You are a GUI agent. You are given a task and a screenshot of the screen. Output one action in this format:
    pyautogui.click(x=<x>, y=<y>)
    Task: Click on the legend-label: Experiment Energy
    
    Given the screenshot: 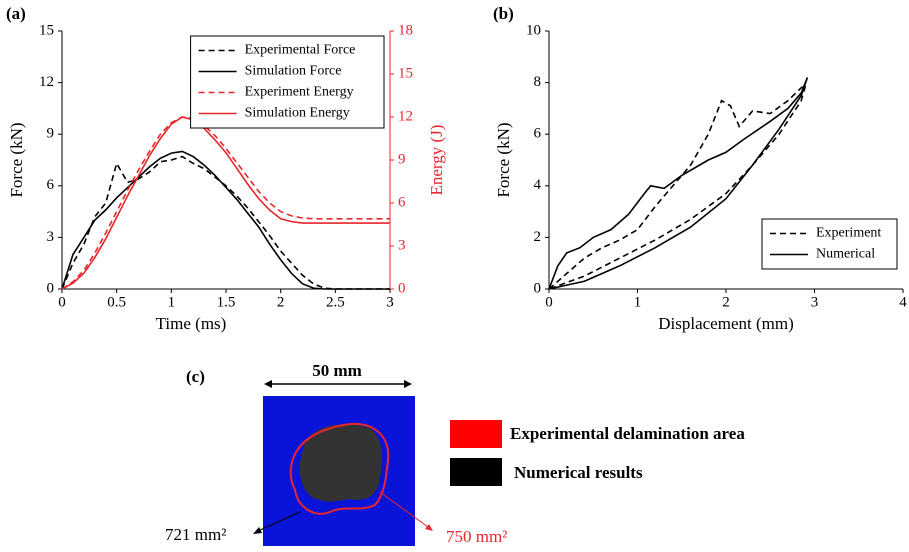 What is the action you would take?
    pyautogui.click(x=299, y=92)
    